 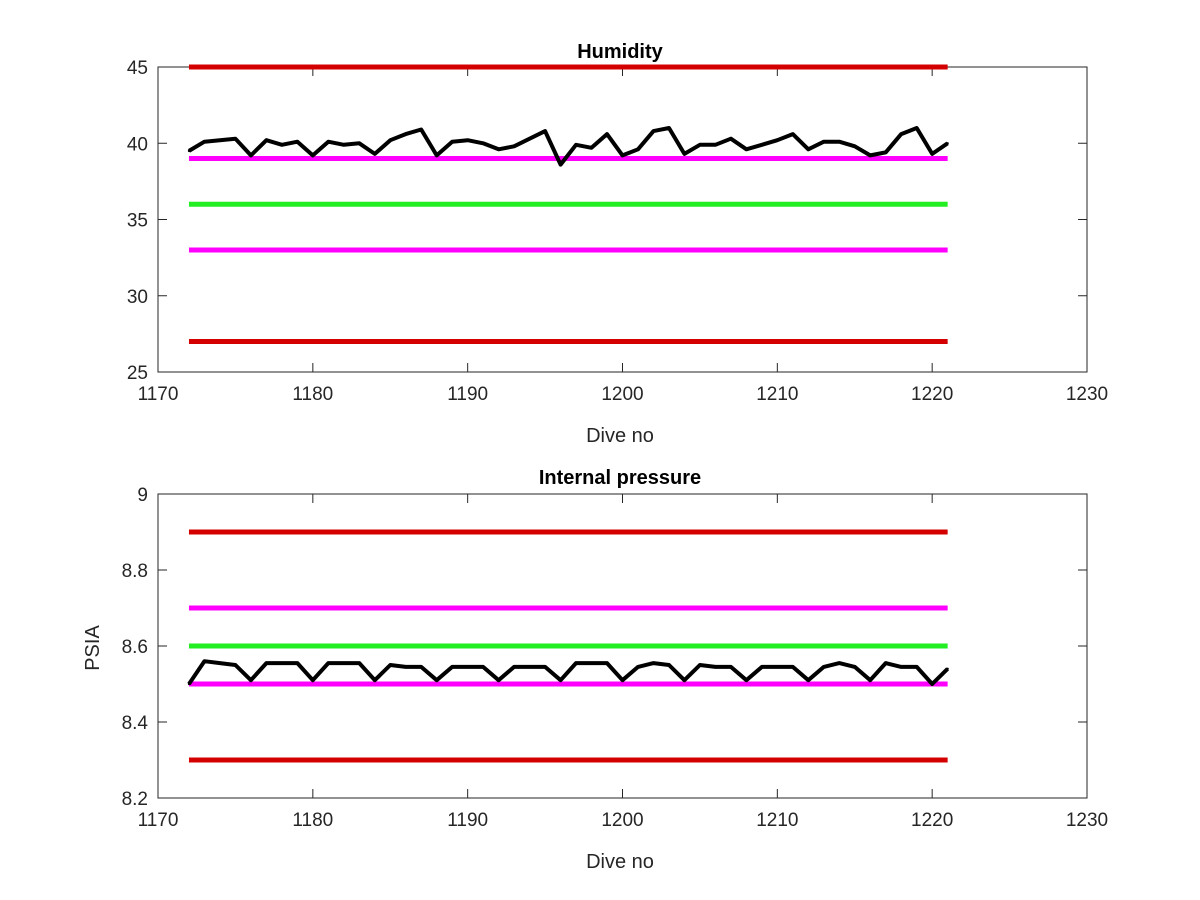 I want to click on pressure-ytick-label: 8.6, so click(x=135, y=647).